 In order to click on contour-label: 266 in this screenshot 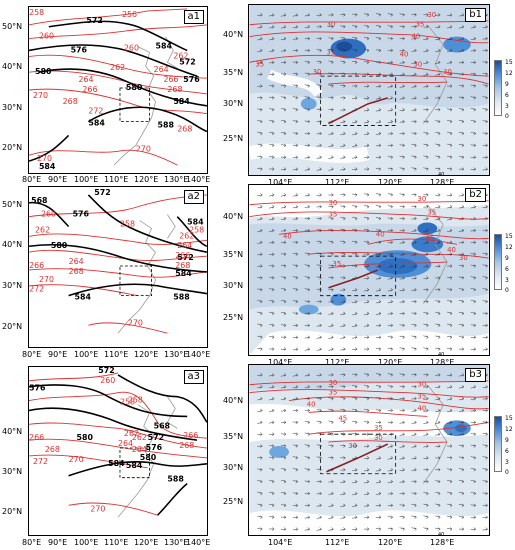, I will do `click(36, 437)`.